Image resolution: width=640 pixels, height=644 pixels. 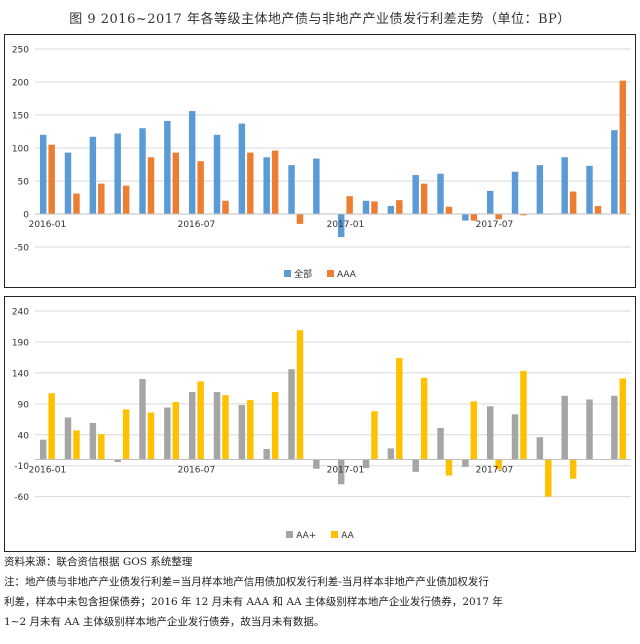 What do you see at coordinates (301, 536) in the screenshot?
I see `legend-item-aa-plus: AA+` at bounding box center [301, 536].